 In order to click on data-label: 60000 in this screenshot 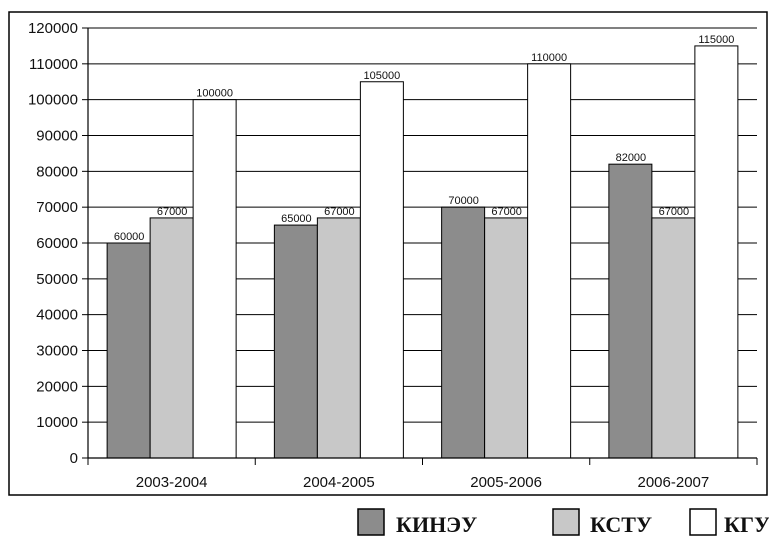, I will do `click(129, 237)`.